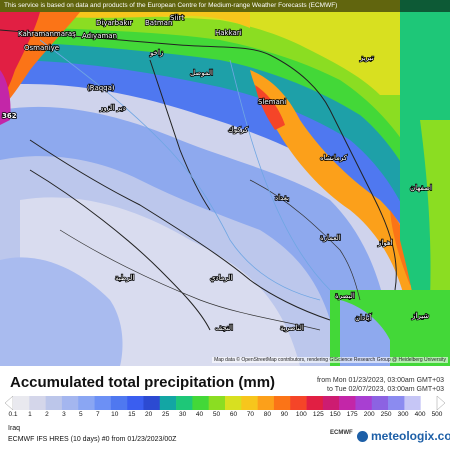 This screenshot has height=450, width=450. I want to click on scale-tick-label: 3, so click(64, 414).